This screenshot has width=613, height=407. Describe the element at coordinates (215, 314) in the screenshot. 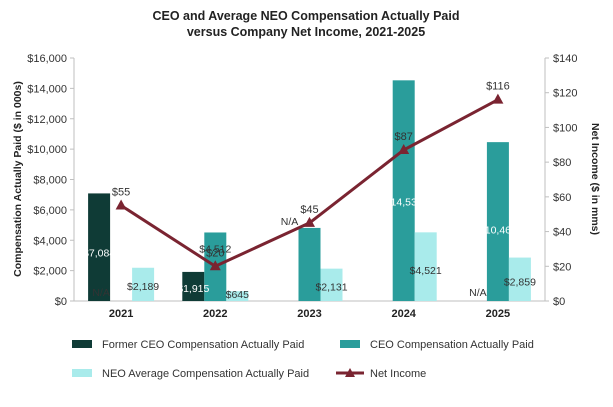

I see `category-label-2022: 2022` at that location.